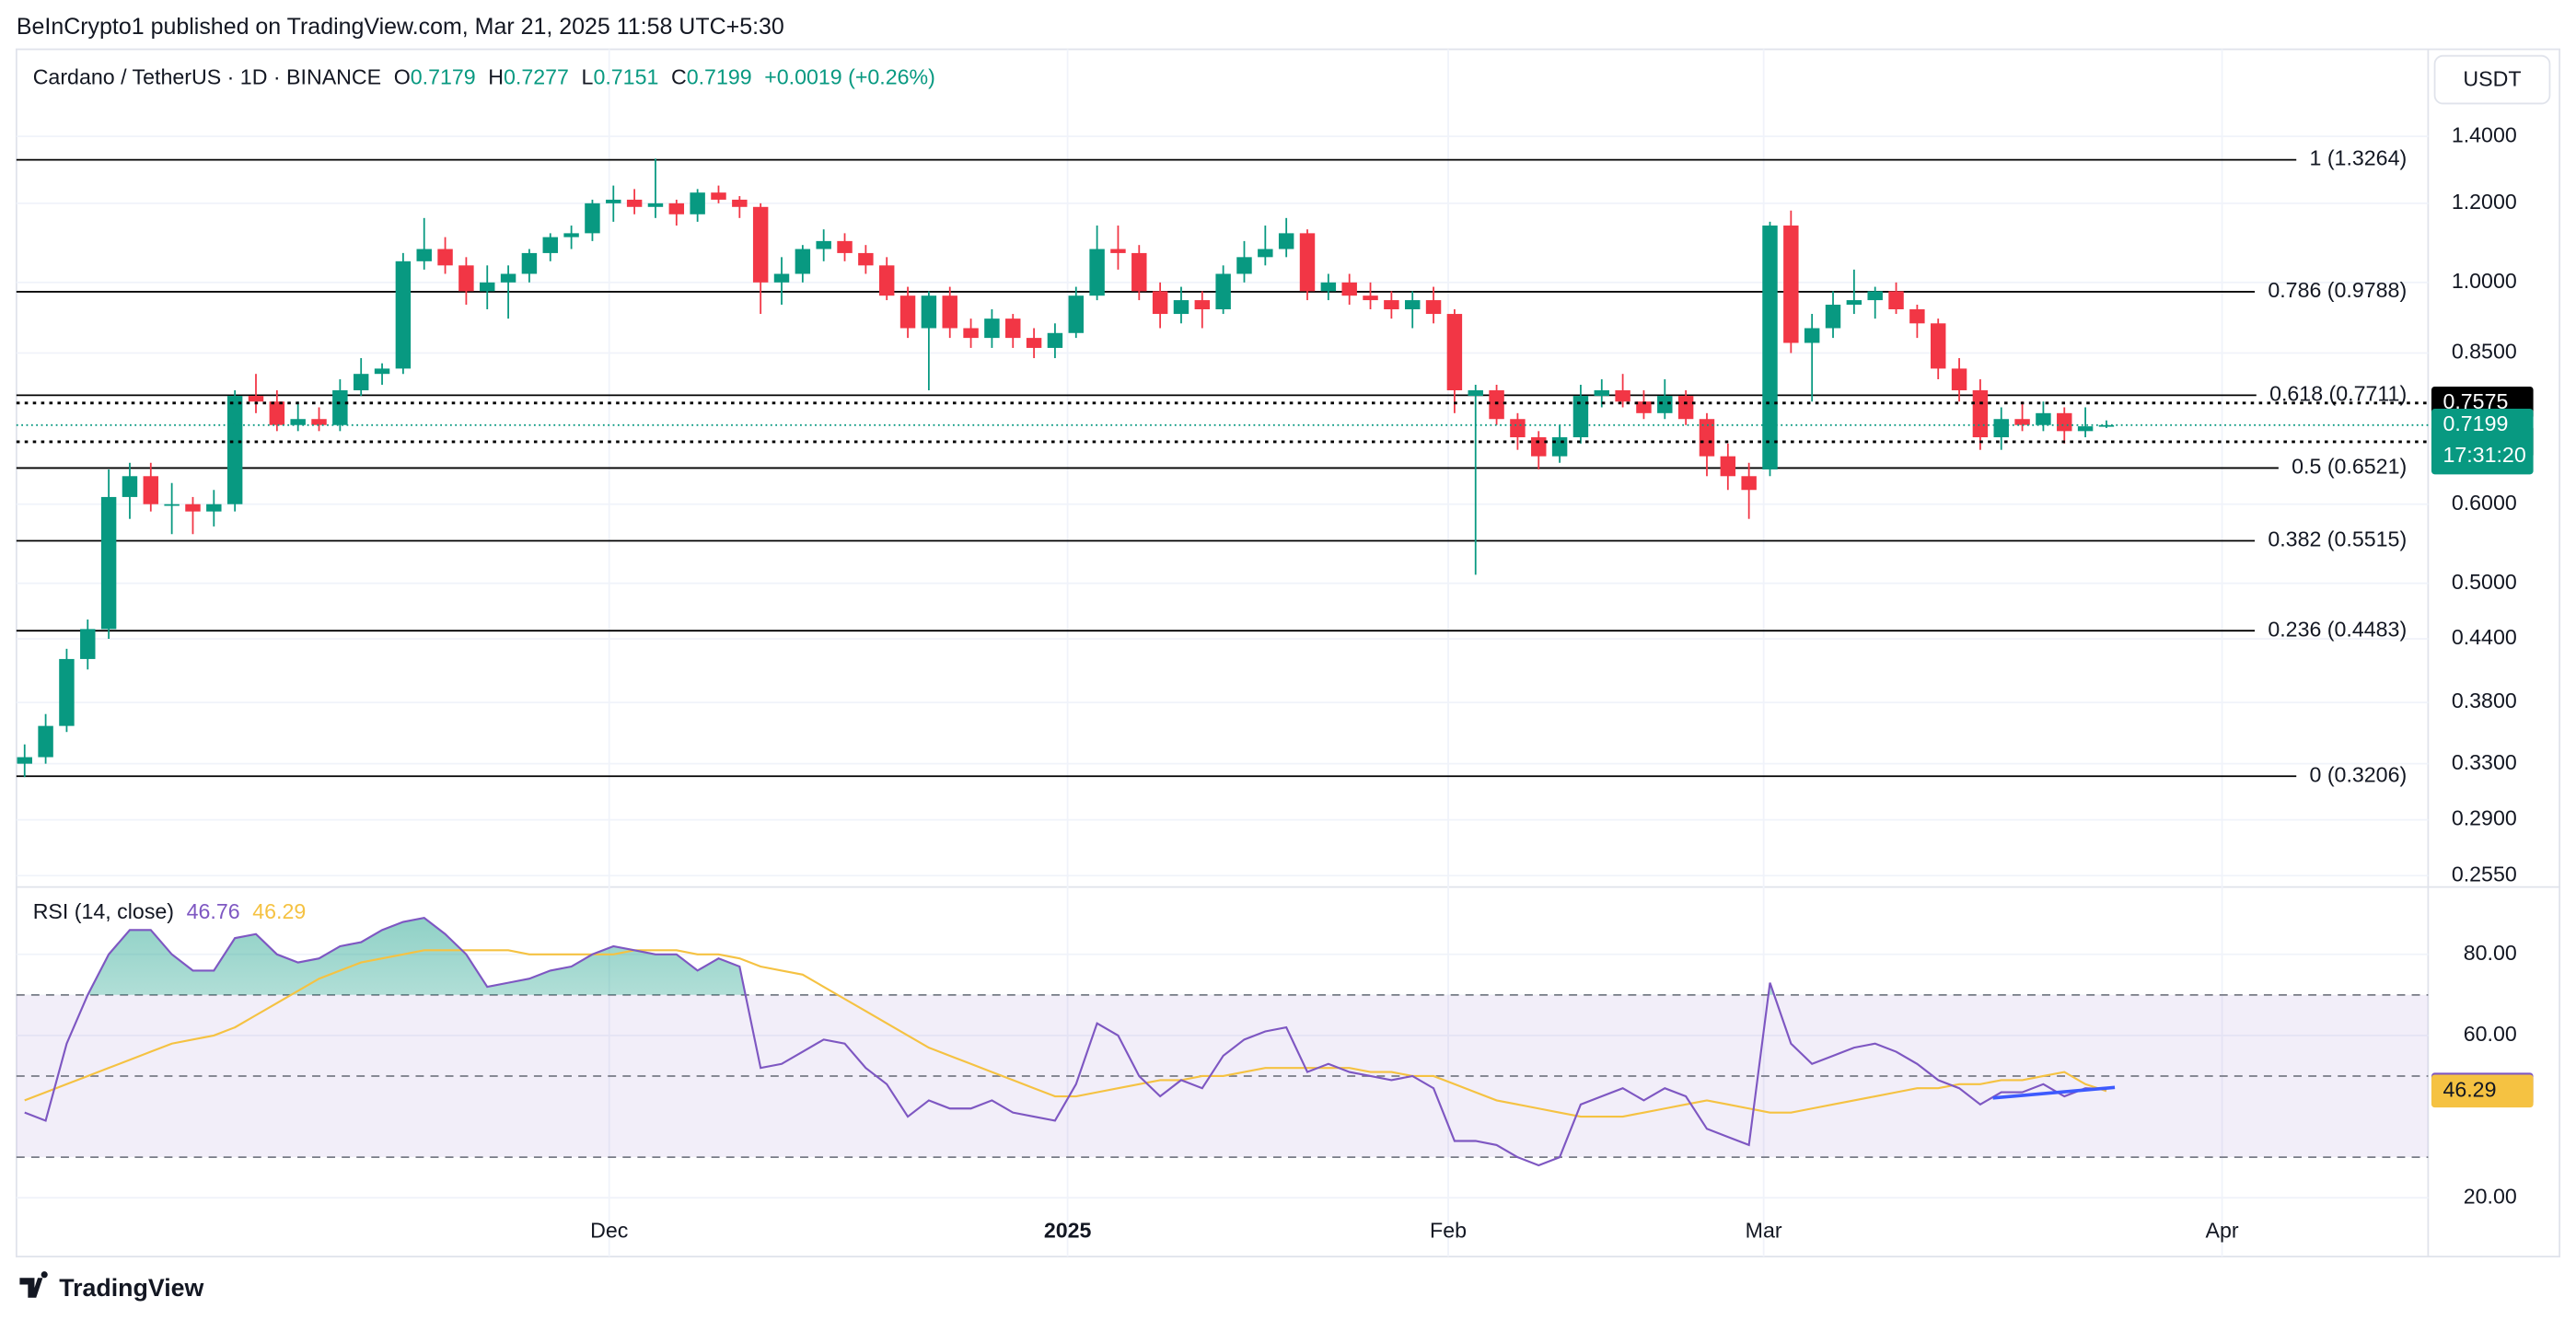  I want to click on fib-level-label: 0.382 (0.5515), so click(2337, 539).